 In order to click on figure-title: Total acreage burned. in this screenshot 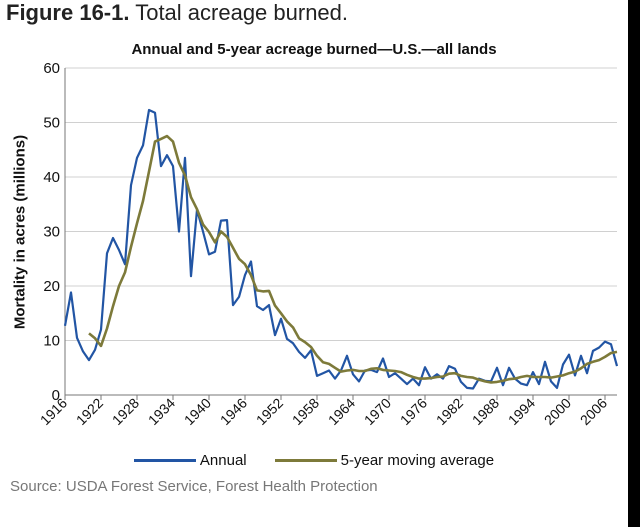, I will do `click(242, 12)`.